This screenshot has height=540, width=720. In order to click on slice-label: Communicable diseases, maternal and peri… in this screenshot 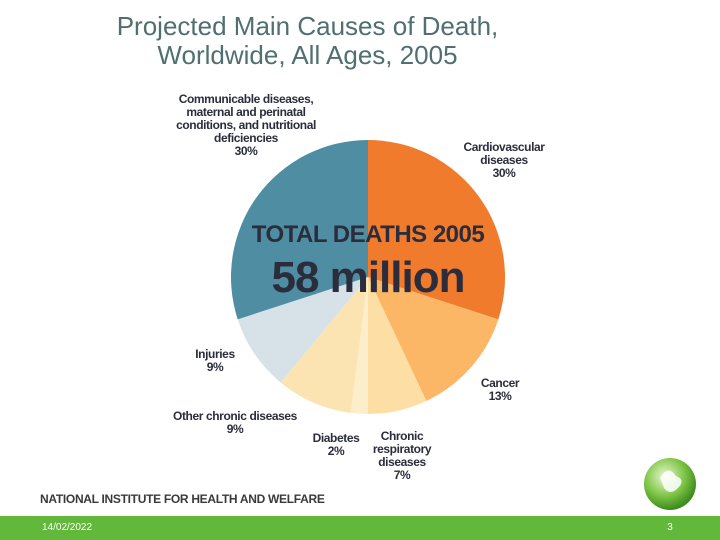, I will do `click(246, 118)`.